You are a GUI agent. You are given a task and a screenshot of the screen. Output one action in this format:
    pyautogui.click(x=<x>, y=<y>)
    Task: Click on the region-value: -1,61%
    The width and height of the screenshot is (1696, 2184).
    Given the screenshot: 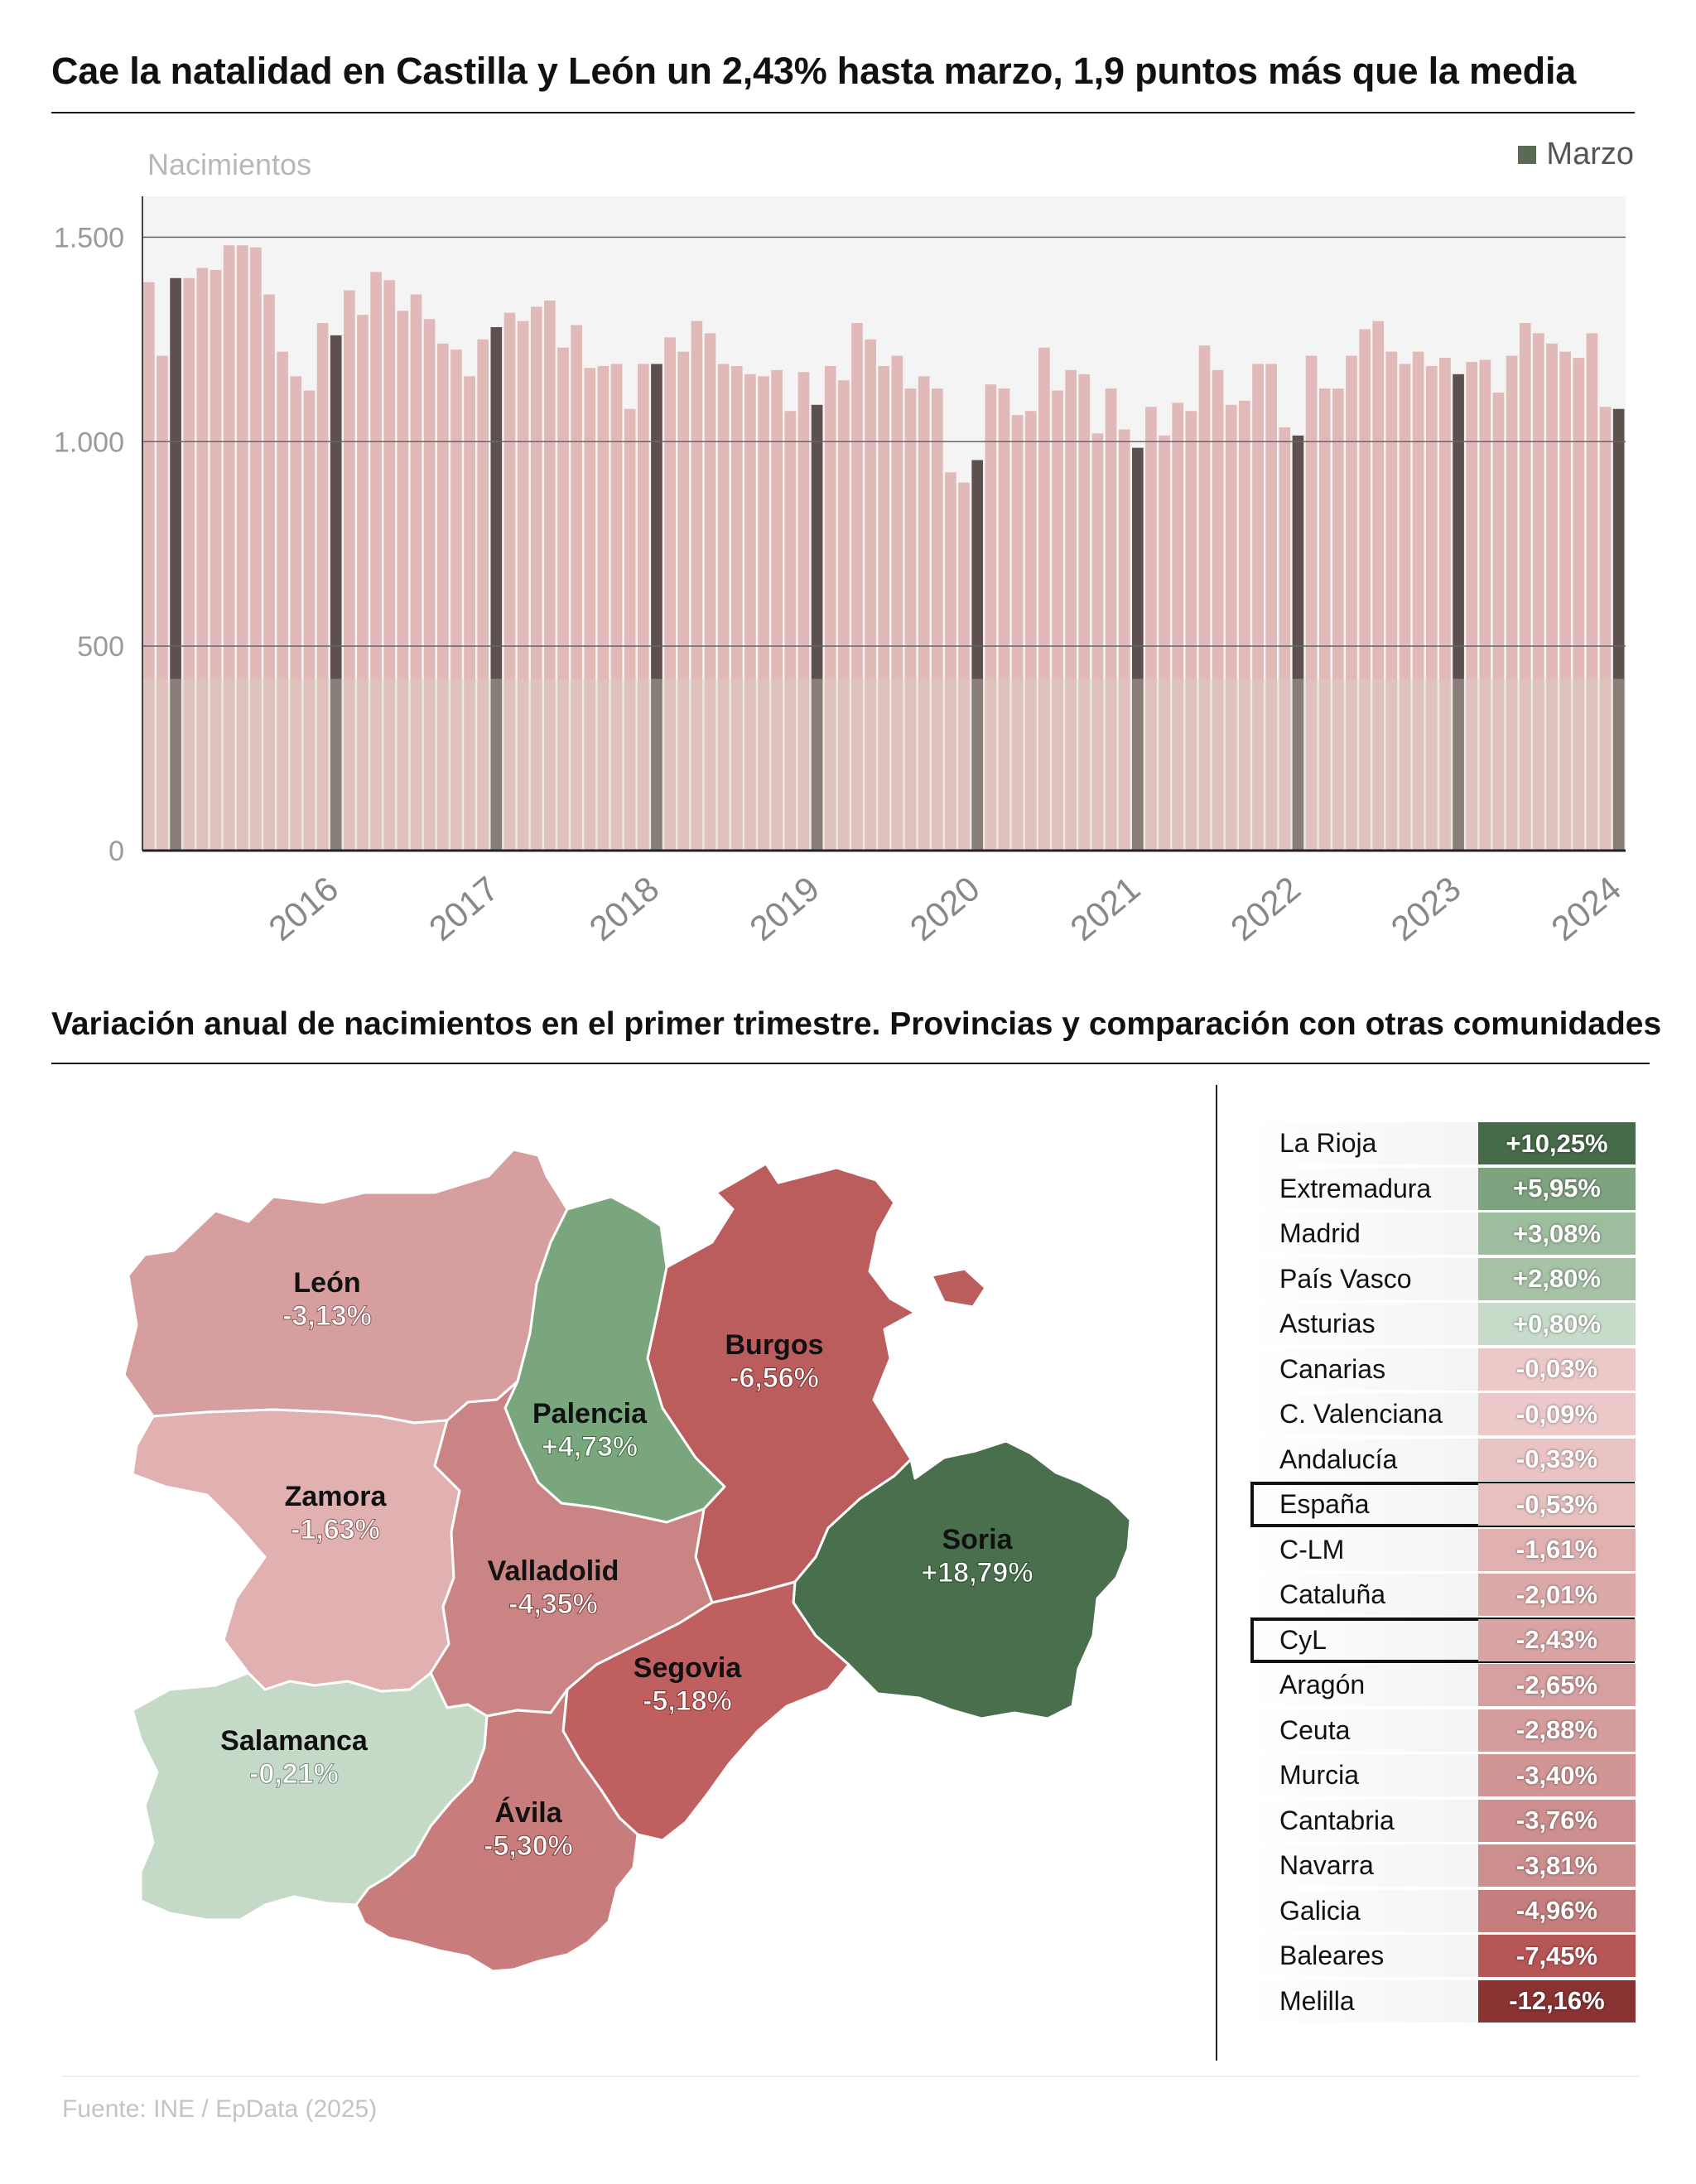 What is the action you would take?
    pyautogui.click(x=1557, y=1549)
    